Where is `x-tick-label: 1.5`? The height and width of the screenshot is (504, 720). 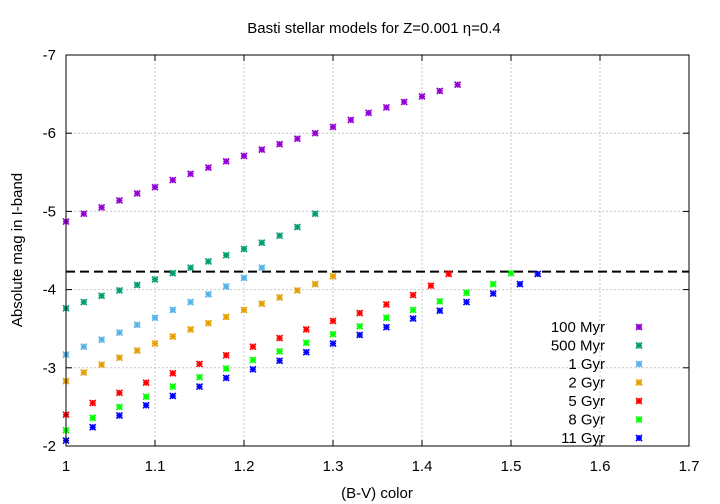 x-tick-label: 1.5 is located at coordinates (511, 466).